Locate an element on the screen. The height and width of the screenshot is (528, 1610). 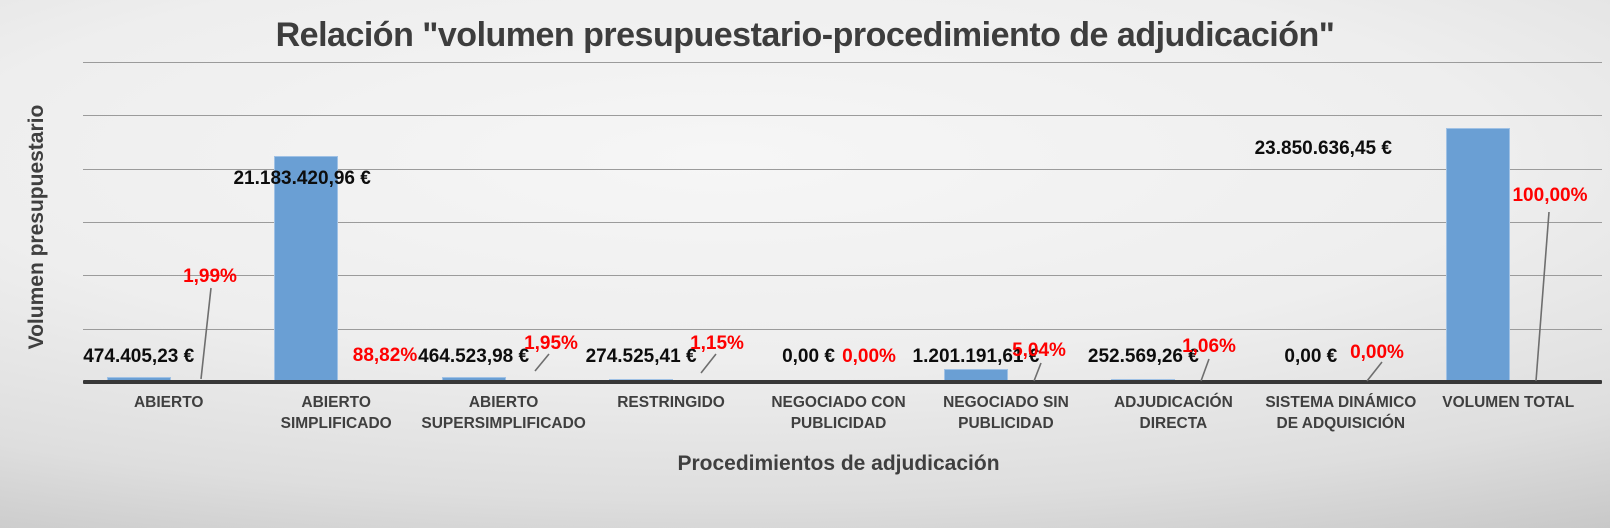
category-label-line: NEGOCIADO SIN is located at coordinates (1006, 402).